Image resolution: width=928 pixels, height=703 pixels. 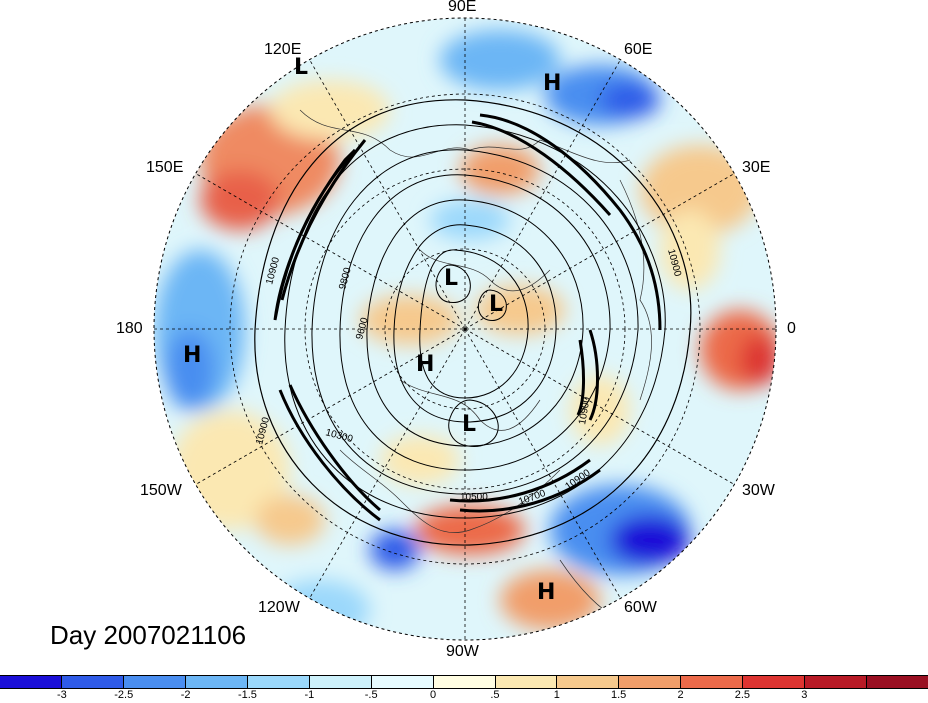 What do you see at coordinates (462, 7) in the screenshot?
I see `lon-label-90e: 90E` at bounding box center [462, 7].